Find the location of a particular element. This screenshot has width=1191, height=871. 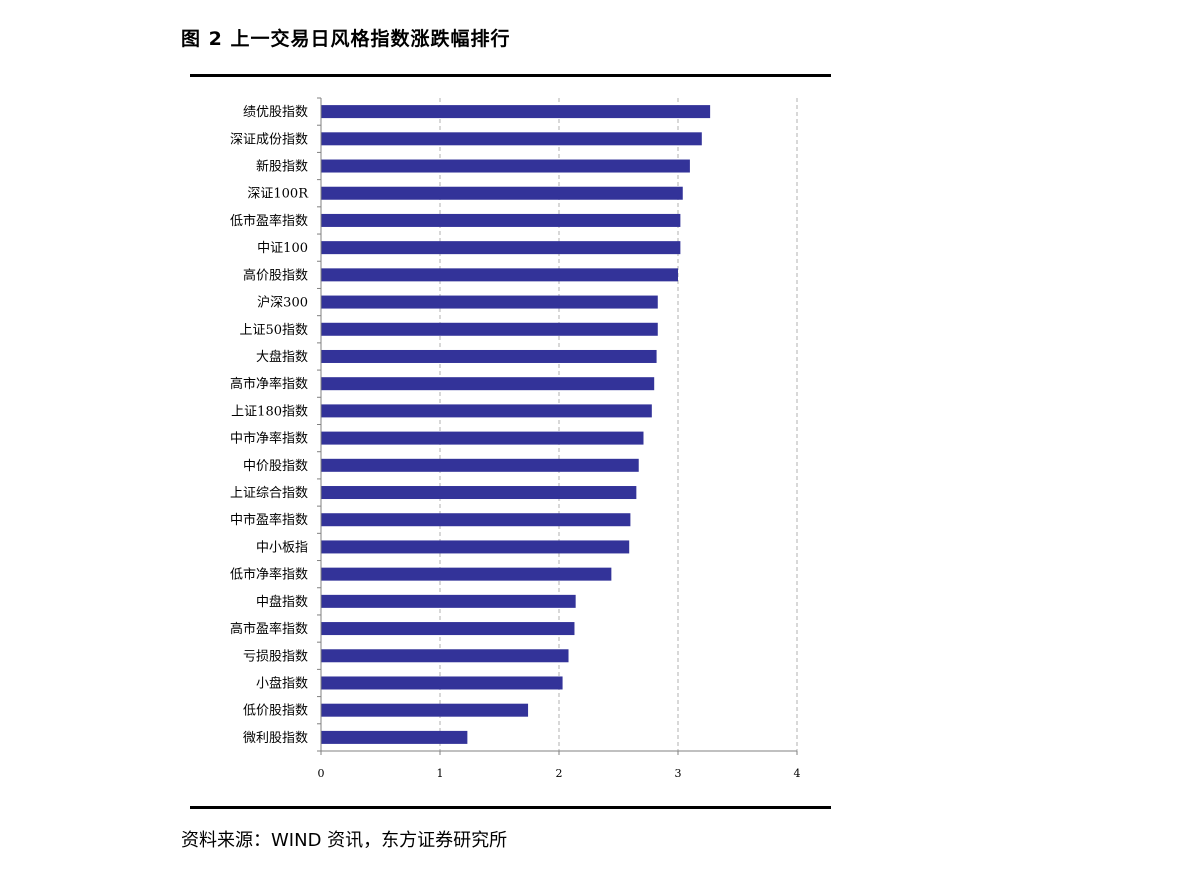

category-label: 上证50指数 is located at coordinates (273, 330).